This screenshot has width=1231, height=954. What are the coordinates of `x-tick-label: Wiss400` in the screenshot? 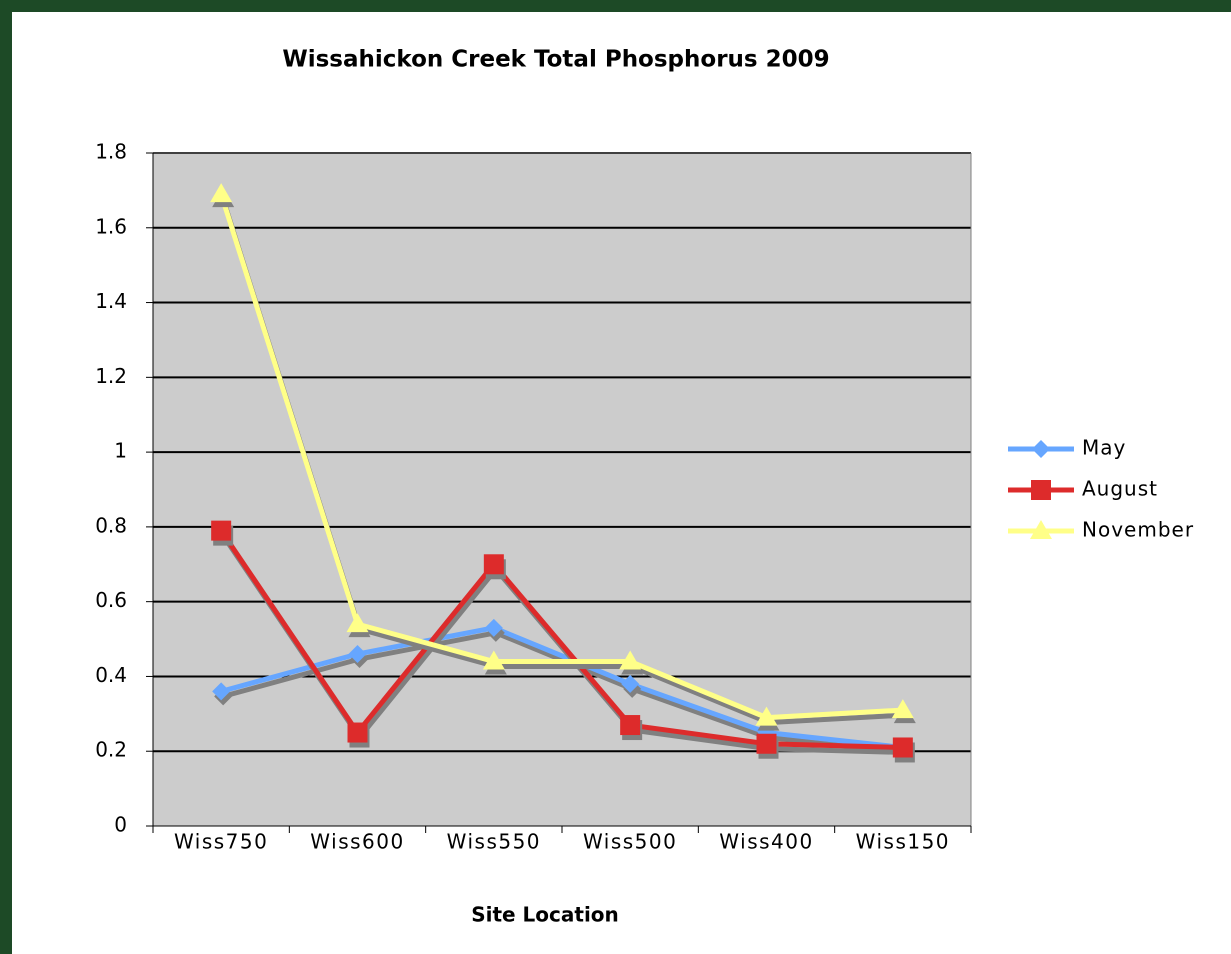 It's located at (766, 842).